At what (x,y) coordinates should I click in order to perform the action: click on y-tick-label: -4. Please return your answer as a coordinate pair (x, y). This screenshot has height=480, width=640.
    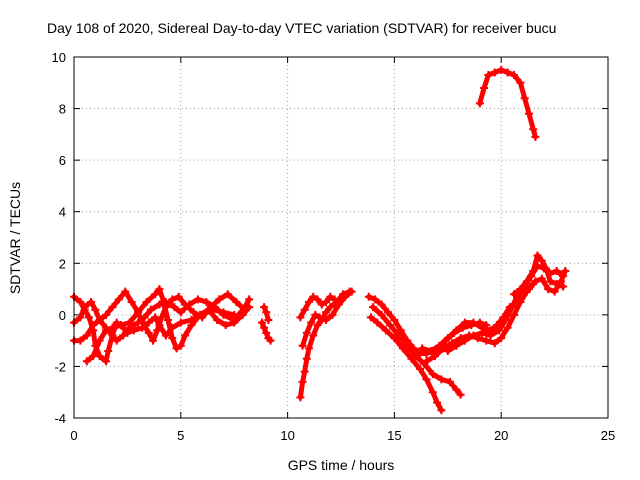
    Looking at the image, I should click on (60, 418).